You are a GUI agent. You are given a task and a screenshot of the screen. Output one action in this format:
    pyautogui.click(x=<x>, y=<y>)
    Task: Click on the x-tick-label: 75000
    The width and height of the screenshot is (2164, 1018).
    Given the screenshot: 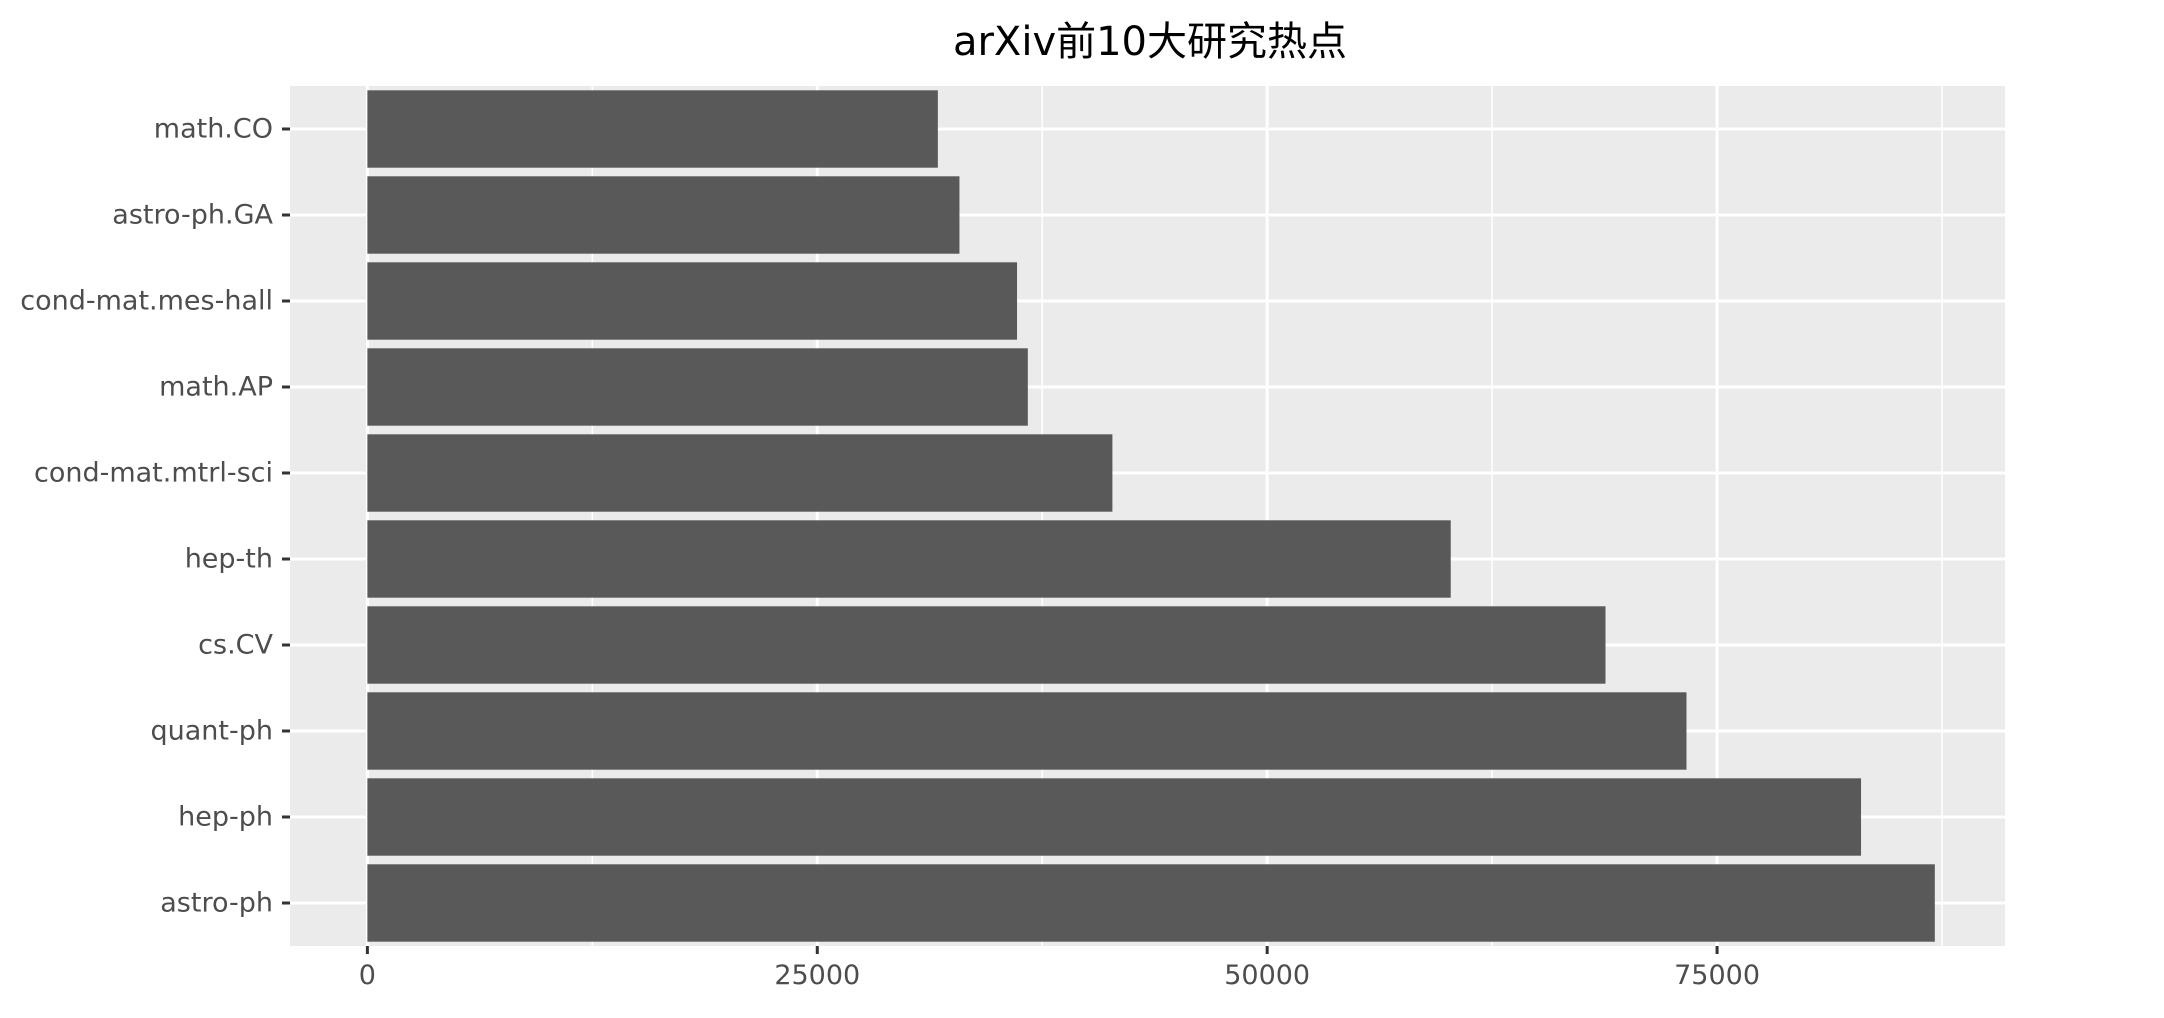 What is the action you would take?
    pyautogui.click(x=1717, y=975)
    